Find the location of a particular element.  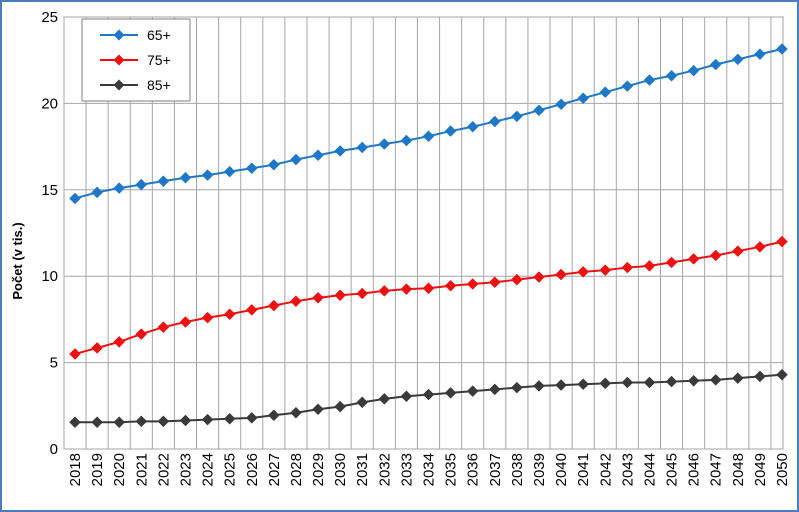

y-tick-label: 10 is located at coordinates (49, 276).